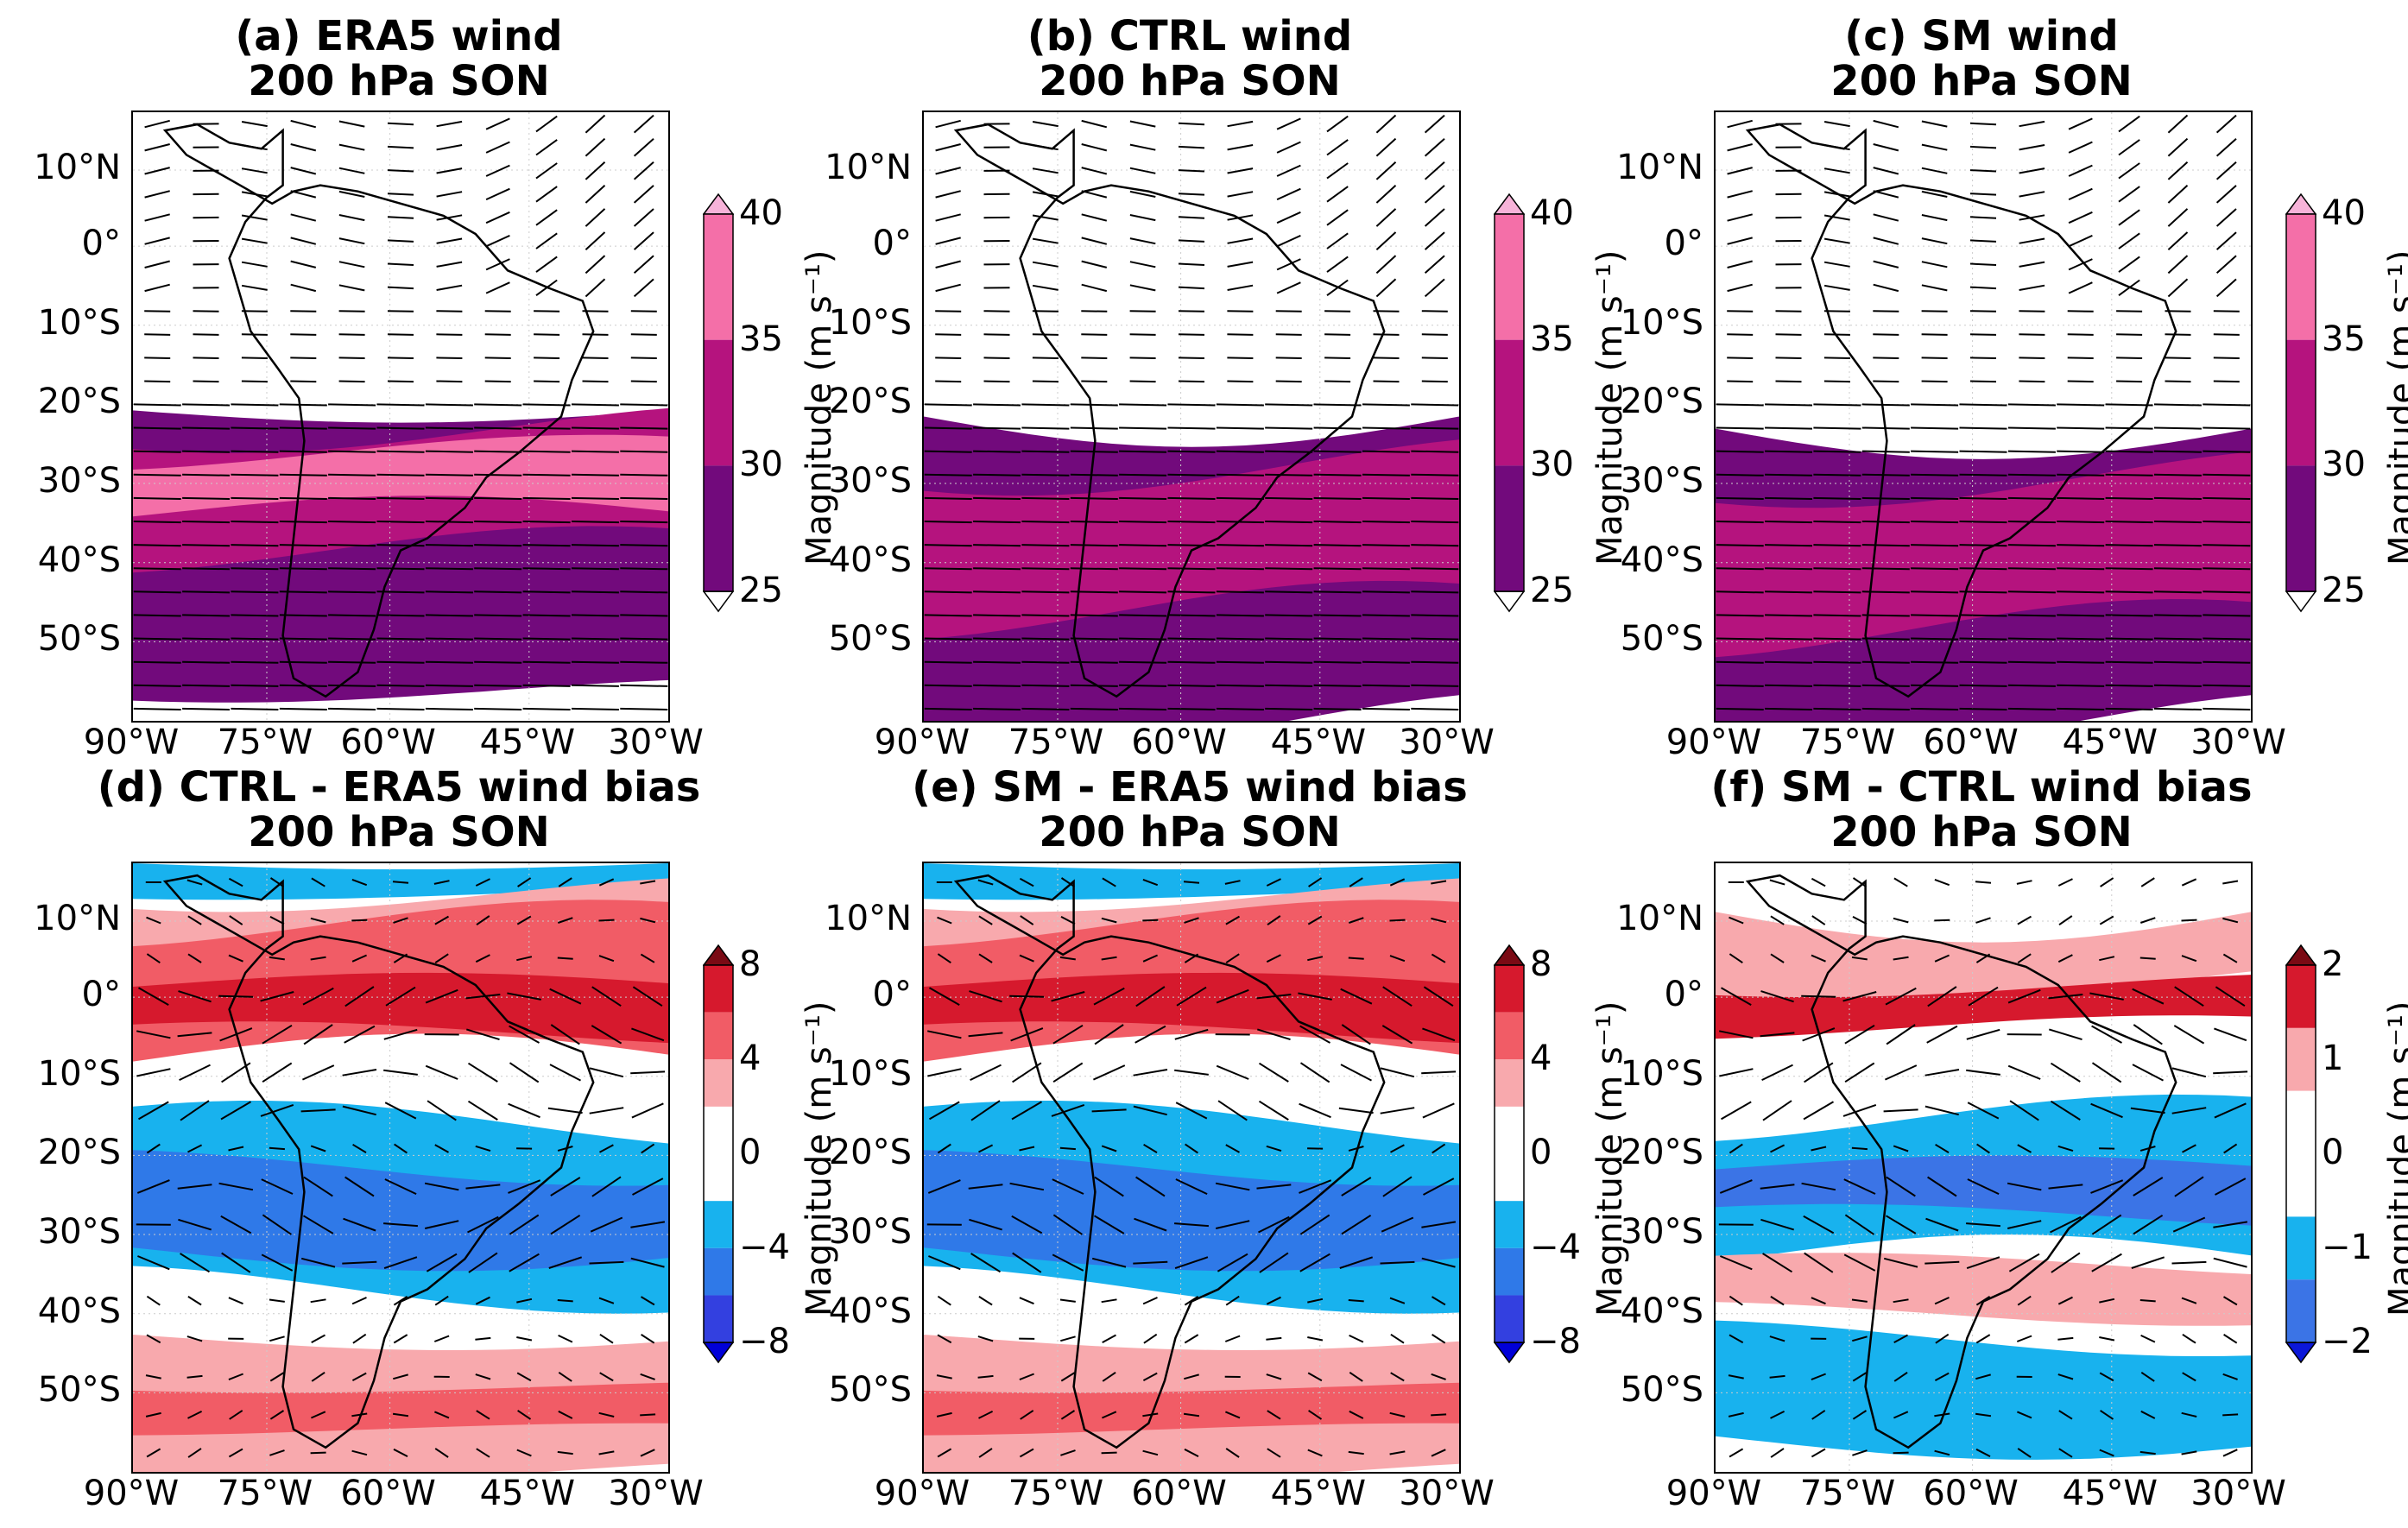  What do you see at coordinates (1981, 59) in the screenshot?
I see `panel-title-c: (c) SM wind 200 hPa SON` at bounding box center [1981, 59].